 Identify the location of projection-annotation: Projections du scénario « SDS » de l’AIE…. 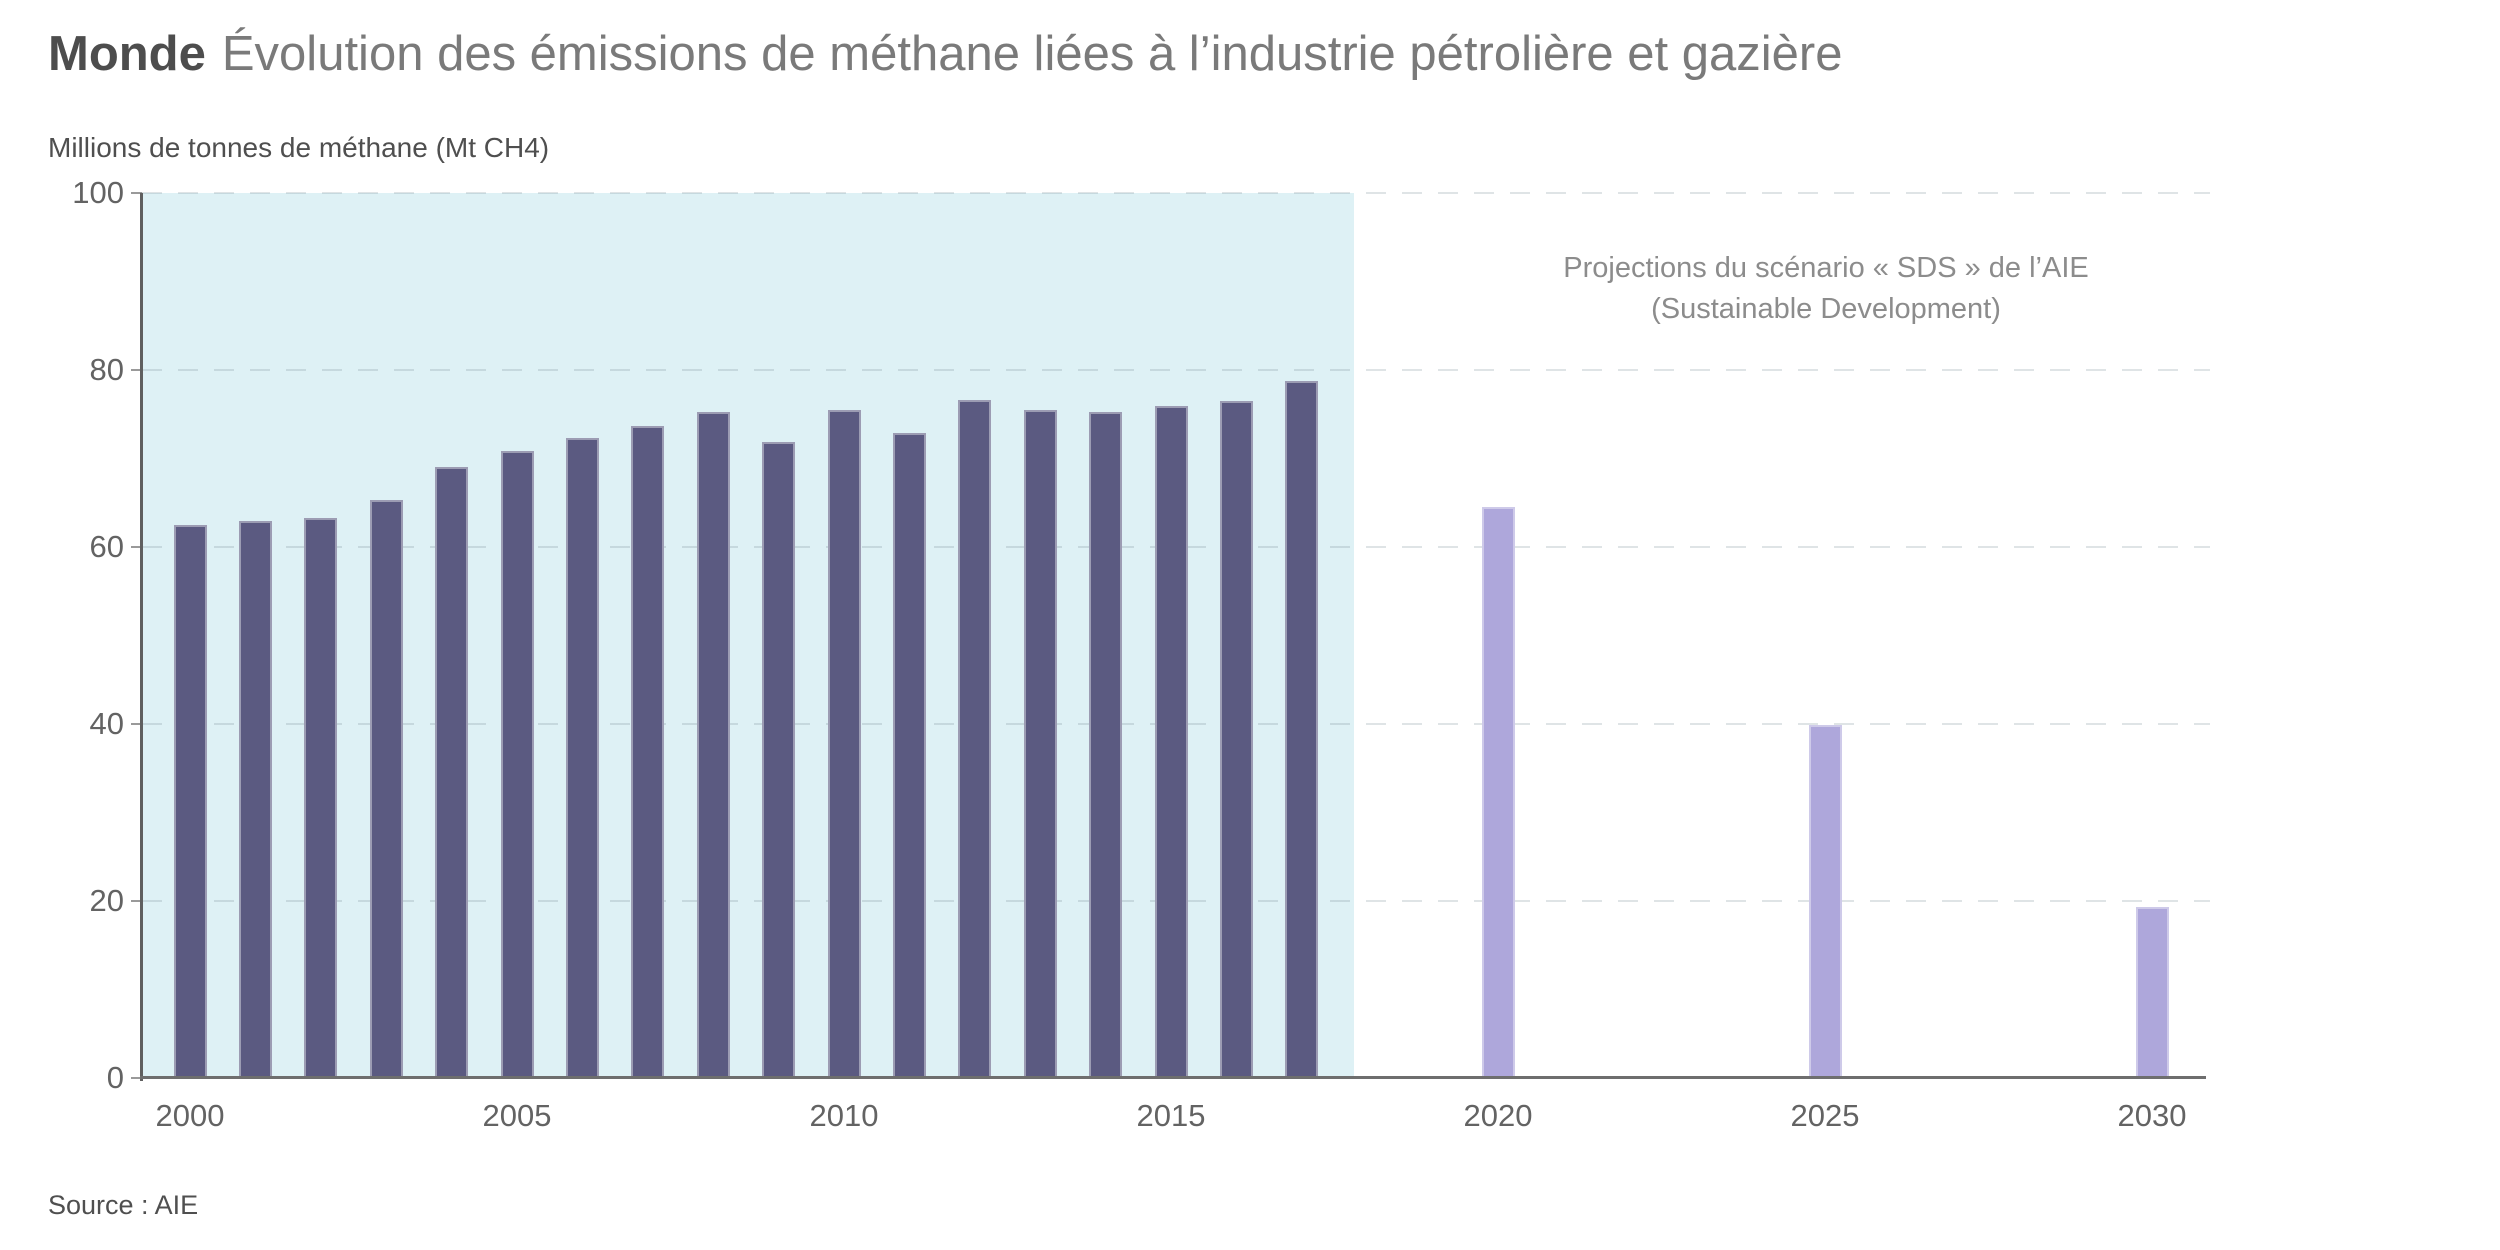
(1826, 289).